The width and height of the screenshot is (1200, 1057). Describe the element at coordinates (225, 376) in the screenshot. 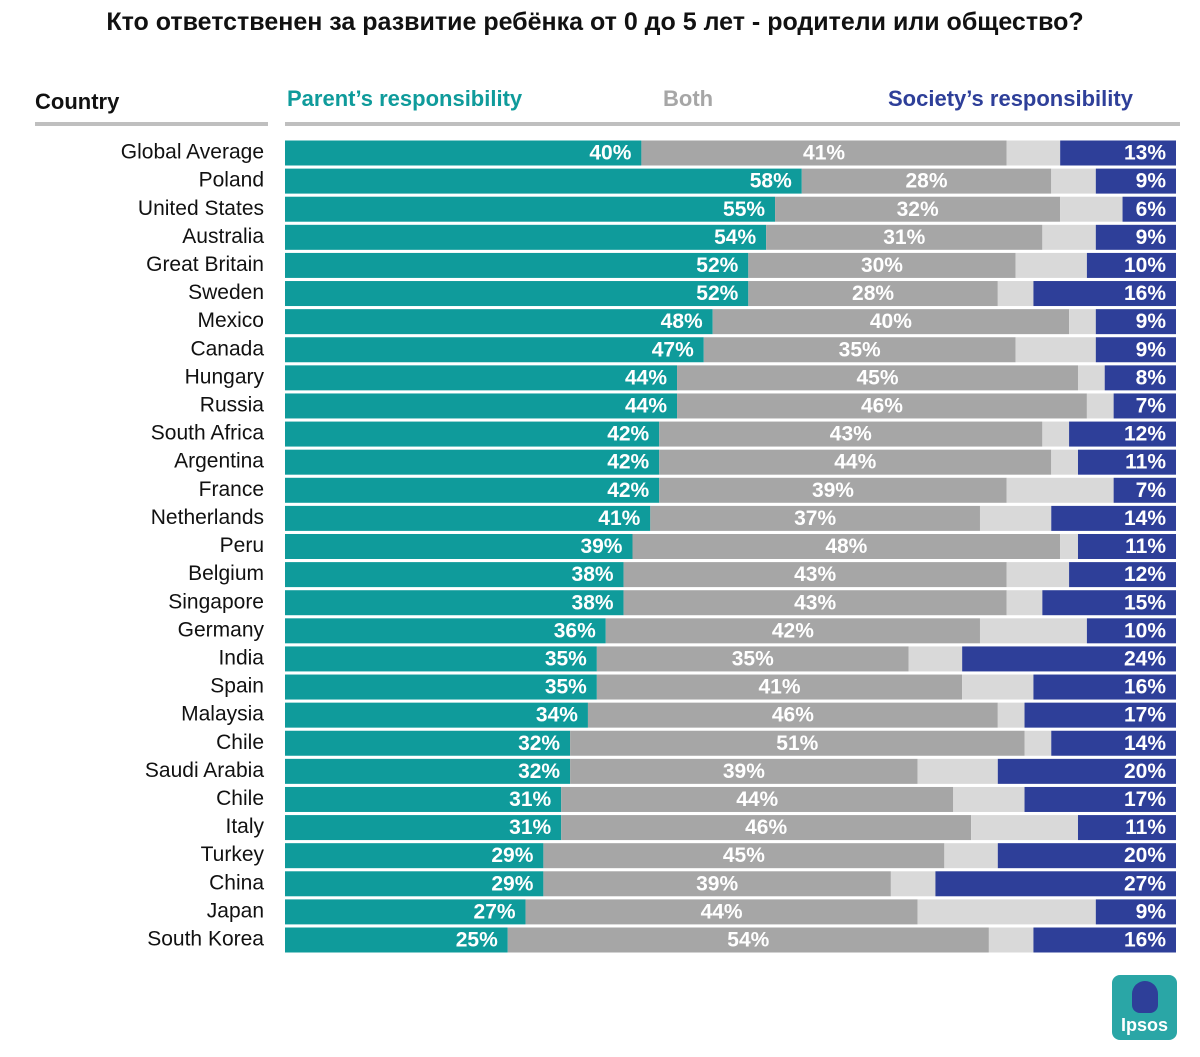

I see `category-label: Hungary` at that location.